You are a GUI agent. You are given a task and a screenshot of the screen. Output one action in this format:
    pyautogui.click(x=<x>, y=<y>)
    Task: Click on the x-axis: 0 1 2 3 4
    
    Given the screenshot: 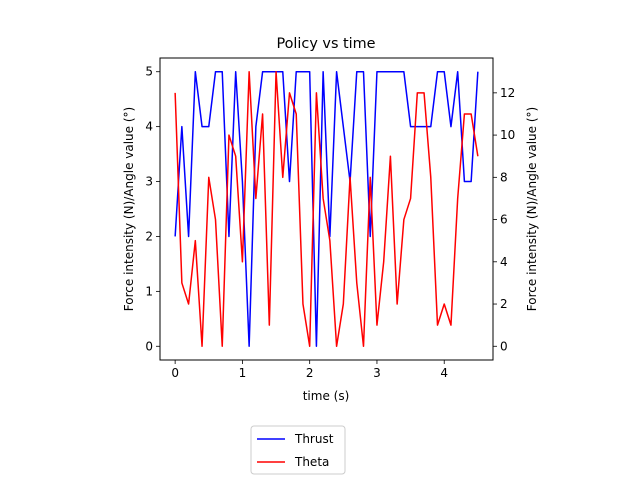 What is the action you would take?
    pyautogui.click(x=309, y=370)
    